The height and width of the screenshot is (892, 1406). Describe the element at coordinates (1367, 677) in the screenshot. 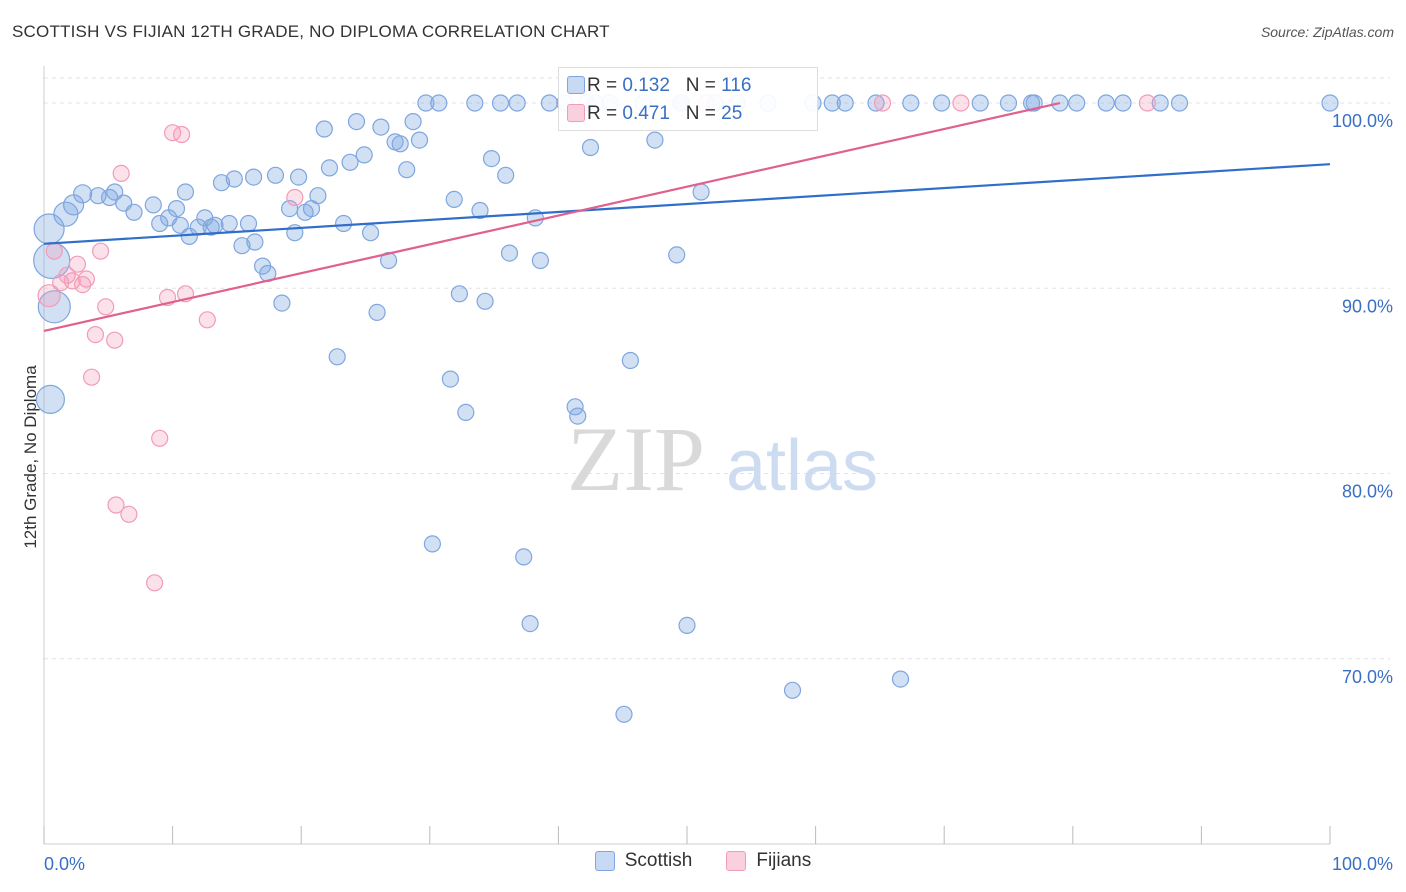

I see `y-tick-label: 70.0%` at that location.